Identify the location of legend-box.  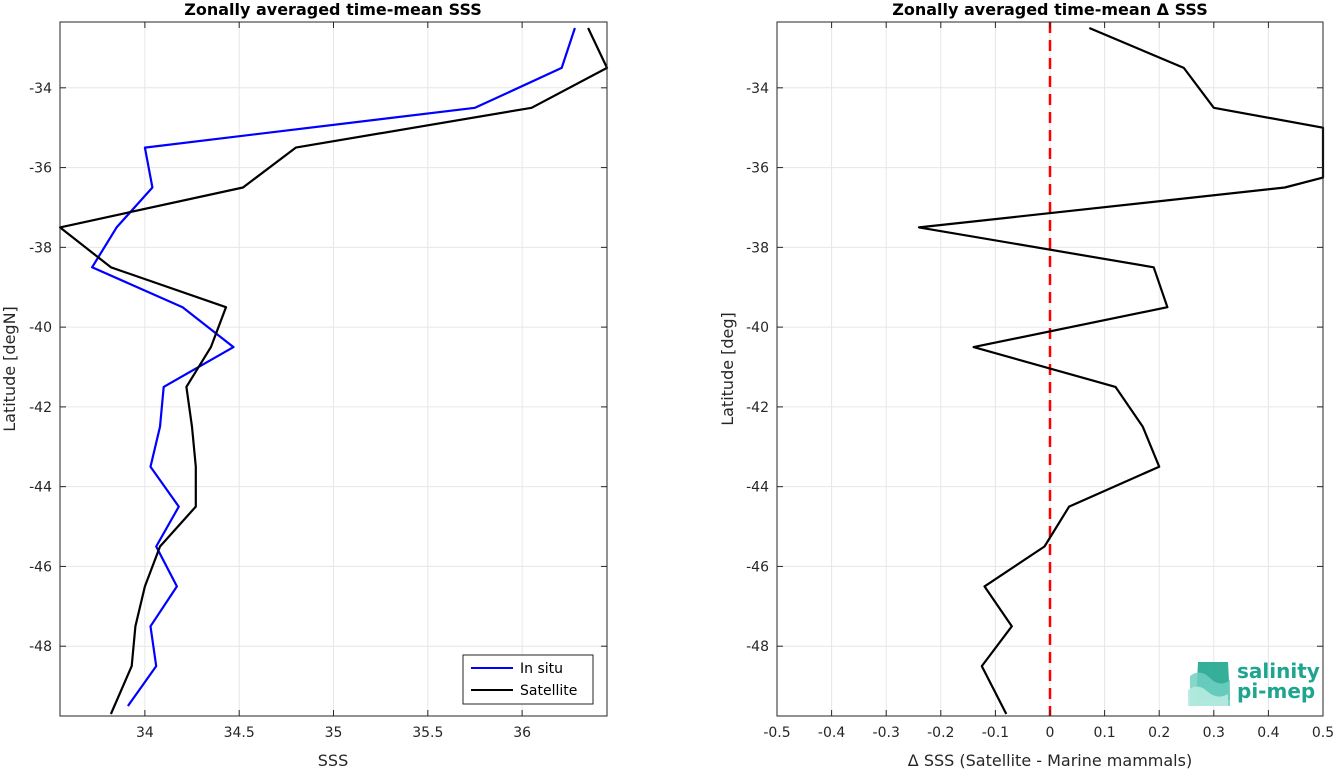
(528, 679).